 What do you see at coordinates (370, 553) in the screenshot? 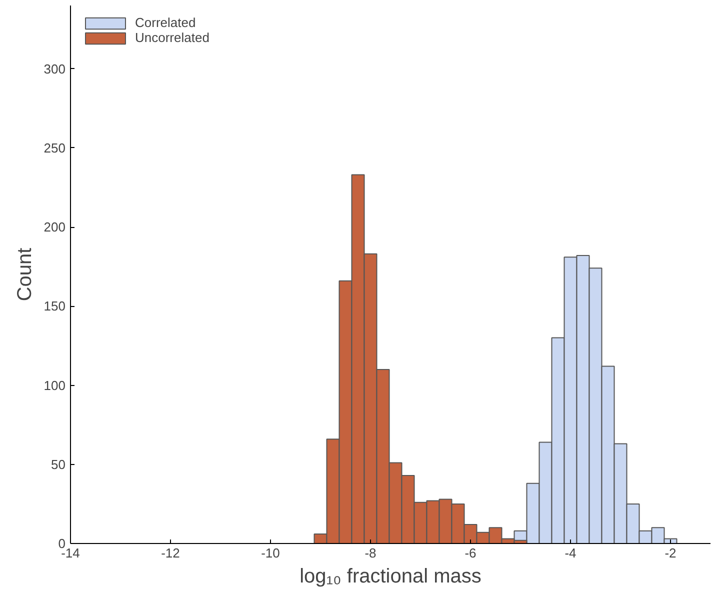
I see `x-tick-label: -8` at bounding box center [370, 553].